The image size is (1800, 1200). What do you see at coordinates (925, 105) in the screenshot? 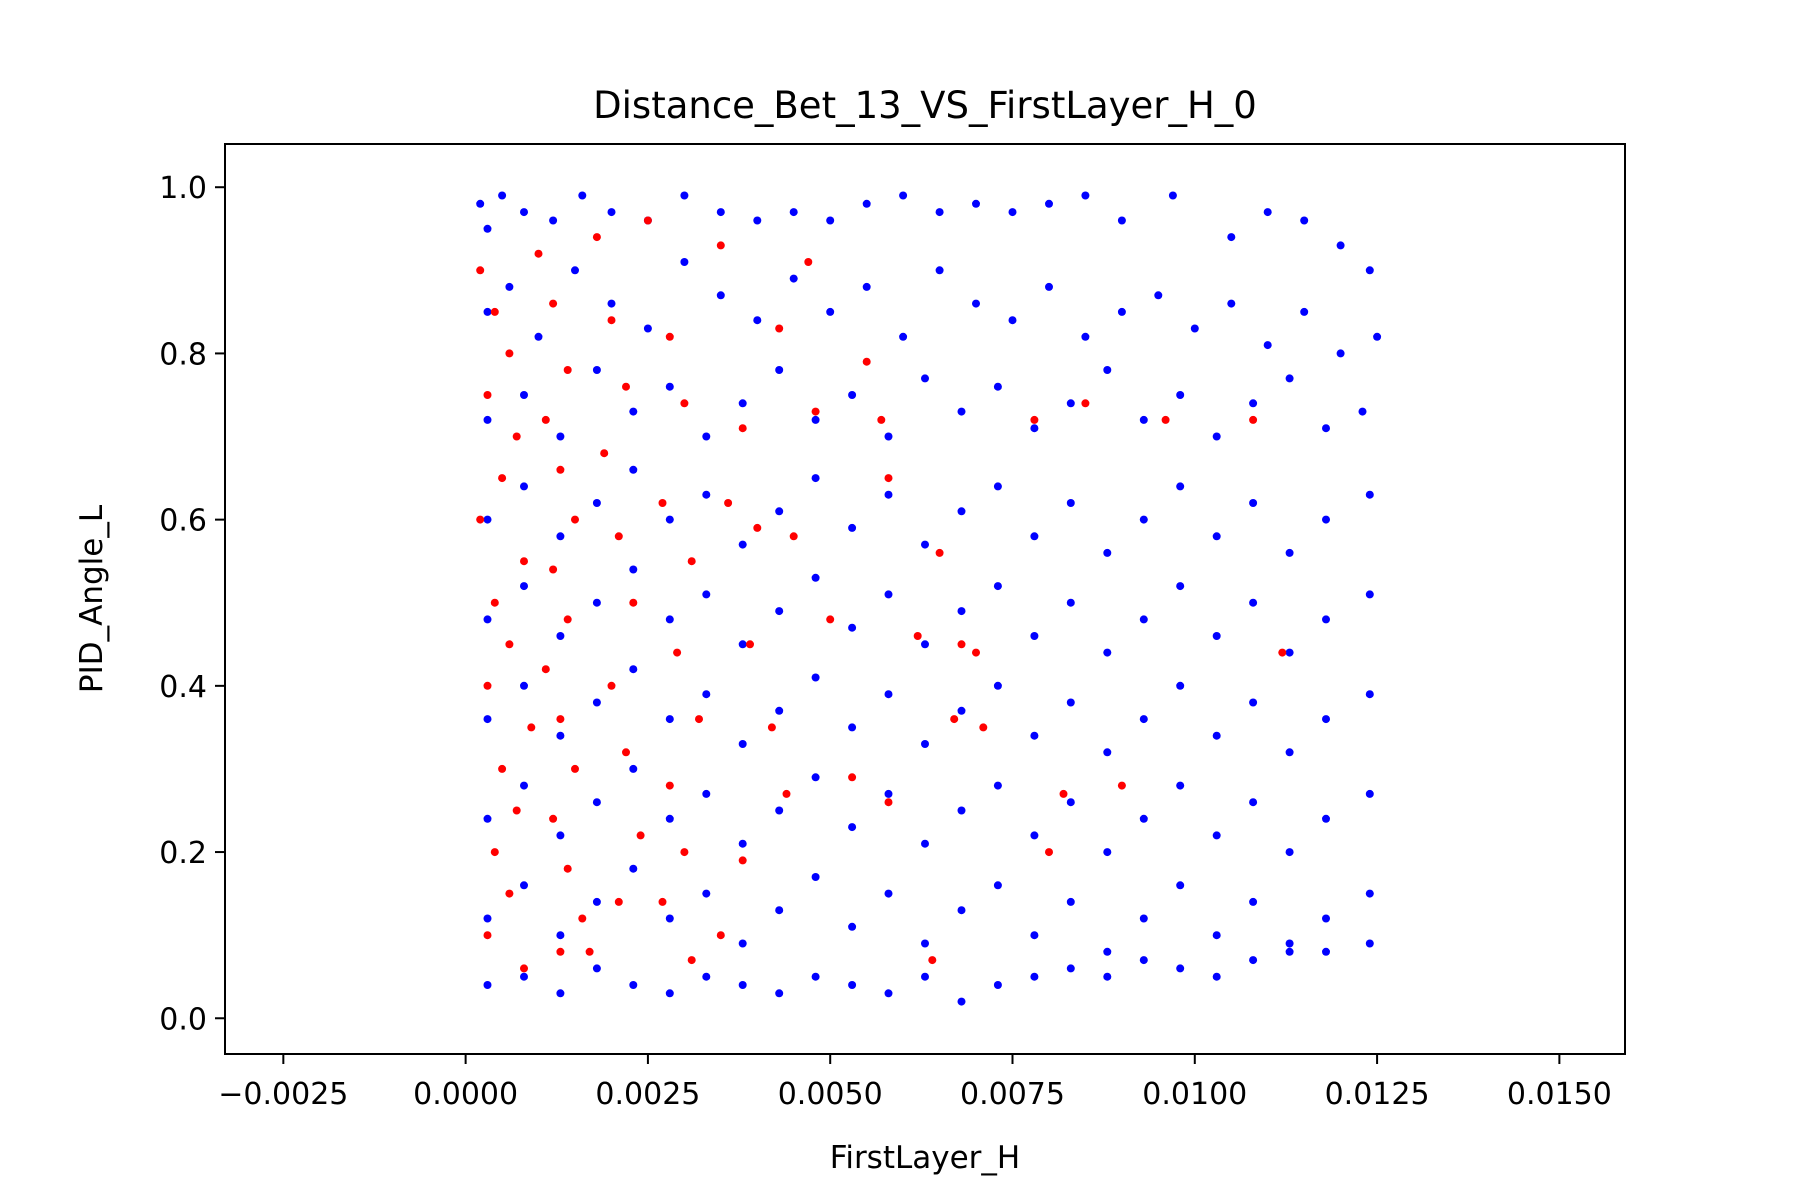
I see `chart-title: Distance_Bet_13_VS_FirstLayer_H_0` at bounding box center [925, 105].